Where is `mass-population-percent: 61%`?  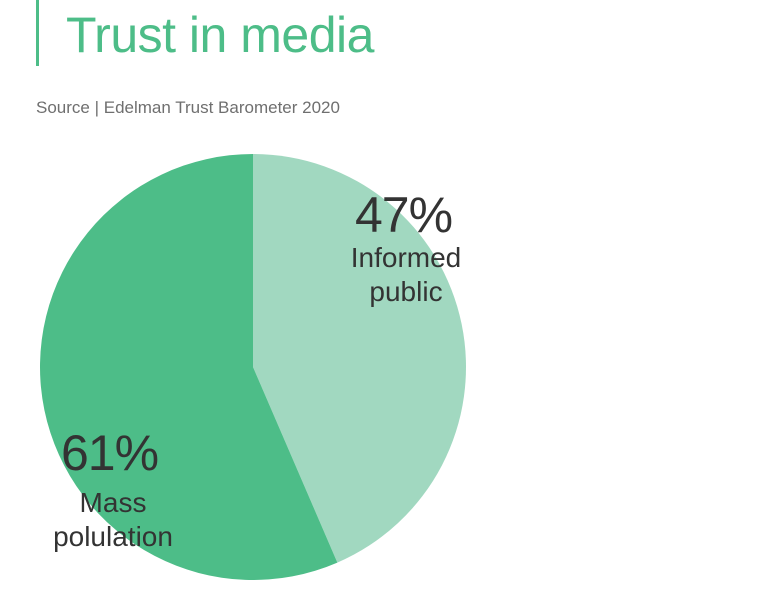
mass-population-percent: 61% is located at coordinates (110, 453).